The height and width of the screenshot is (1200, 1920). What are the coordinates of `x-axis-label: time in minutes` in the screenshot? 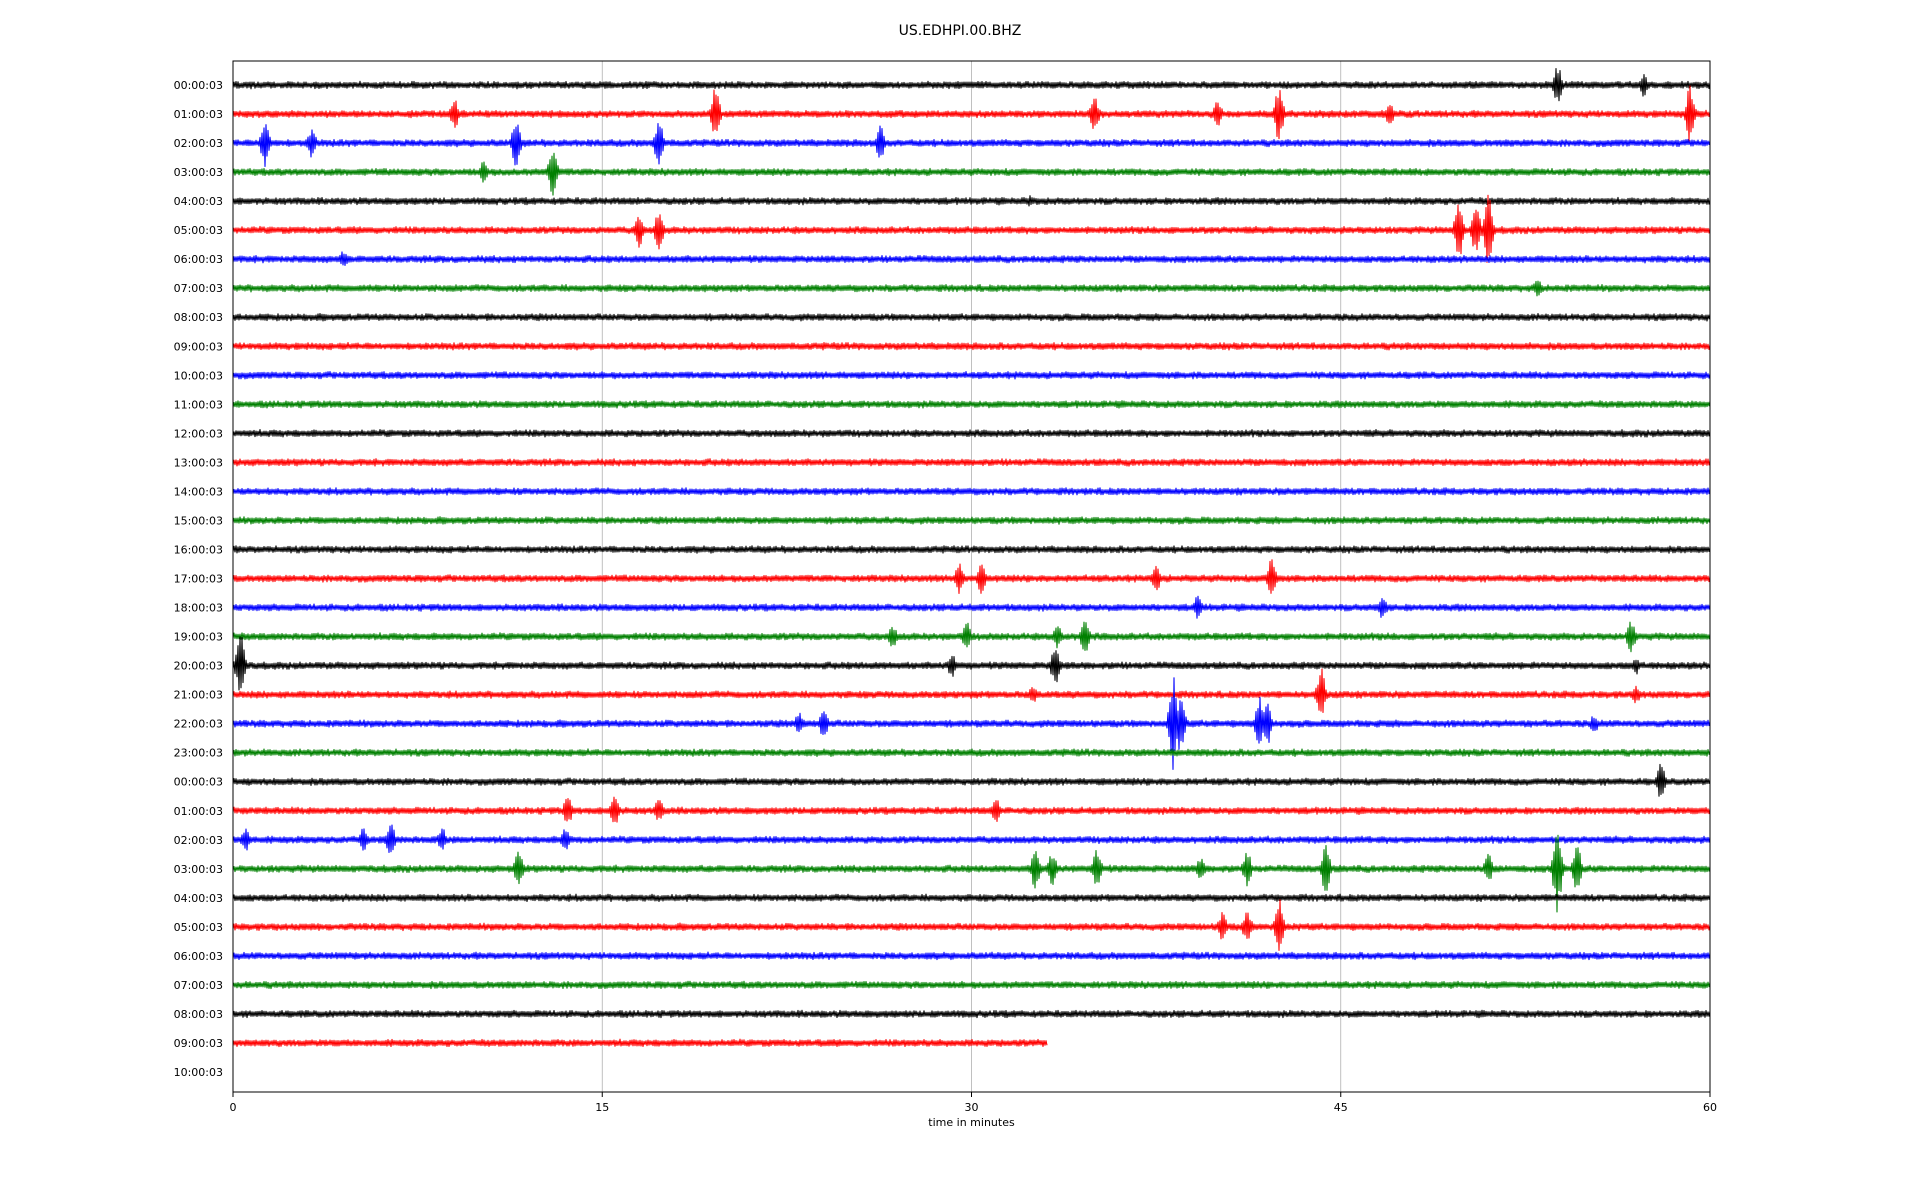 It's located at (971, 1122).